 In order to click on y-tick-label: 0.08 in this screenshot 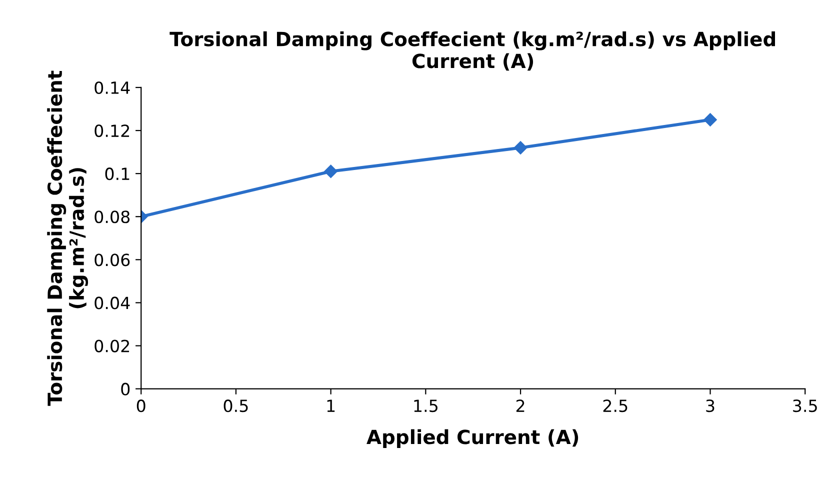, I will do `click(112, 217)`.